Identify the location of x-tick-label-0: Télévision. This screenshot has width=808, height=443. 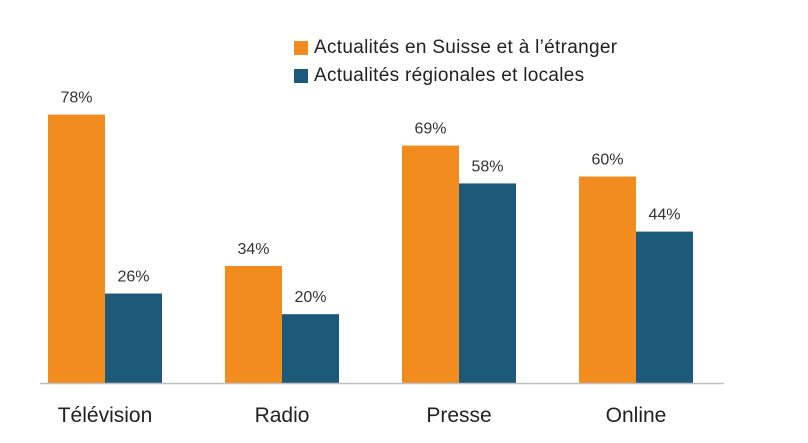
(105, 415).